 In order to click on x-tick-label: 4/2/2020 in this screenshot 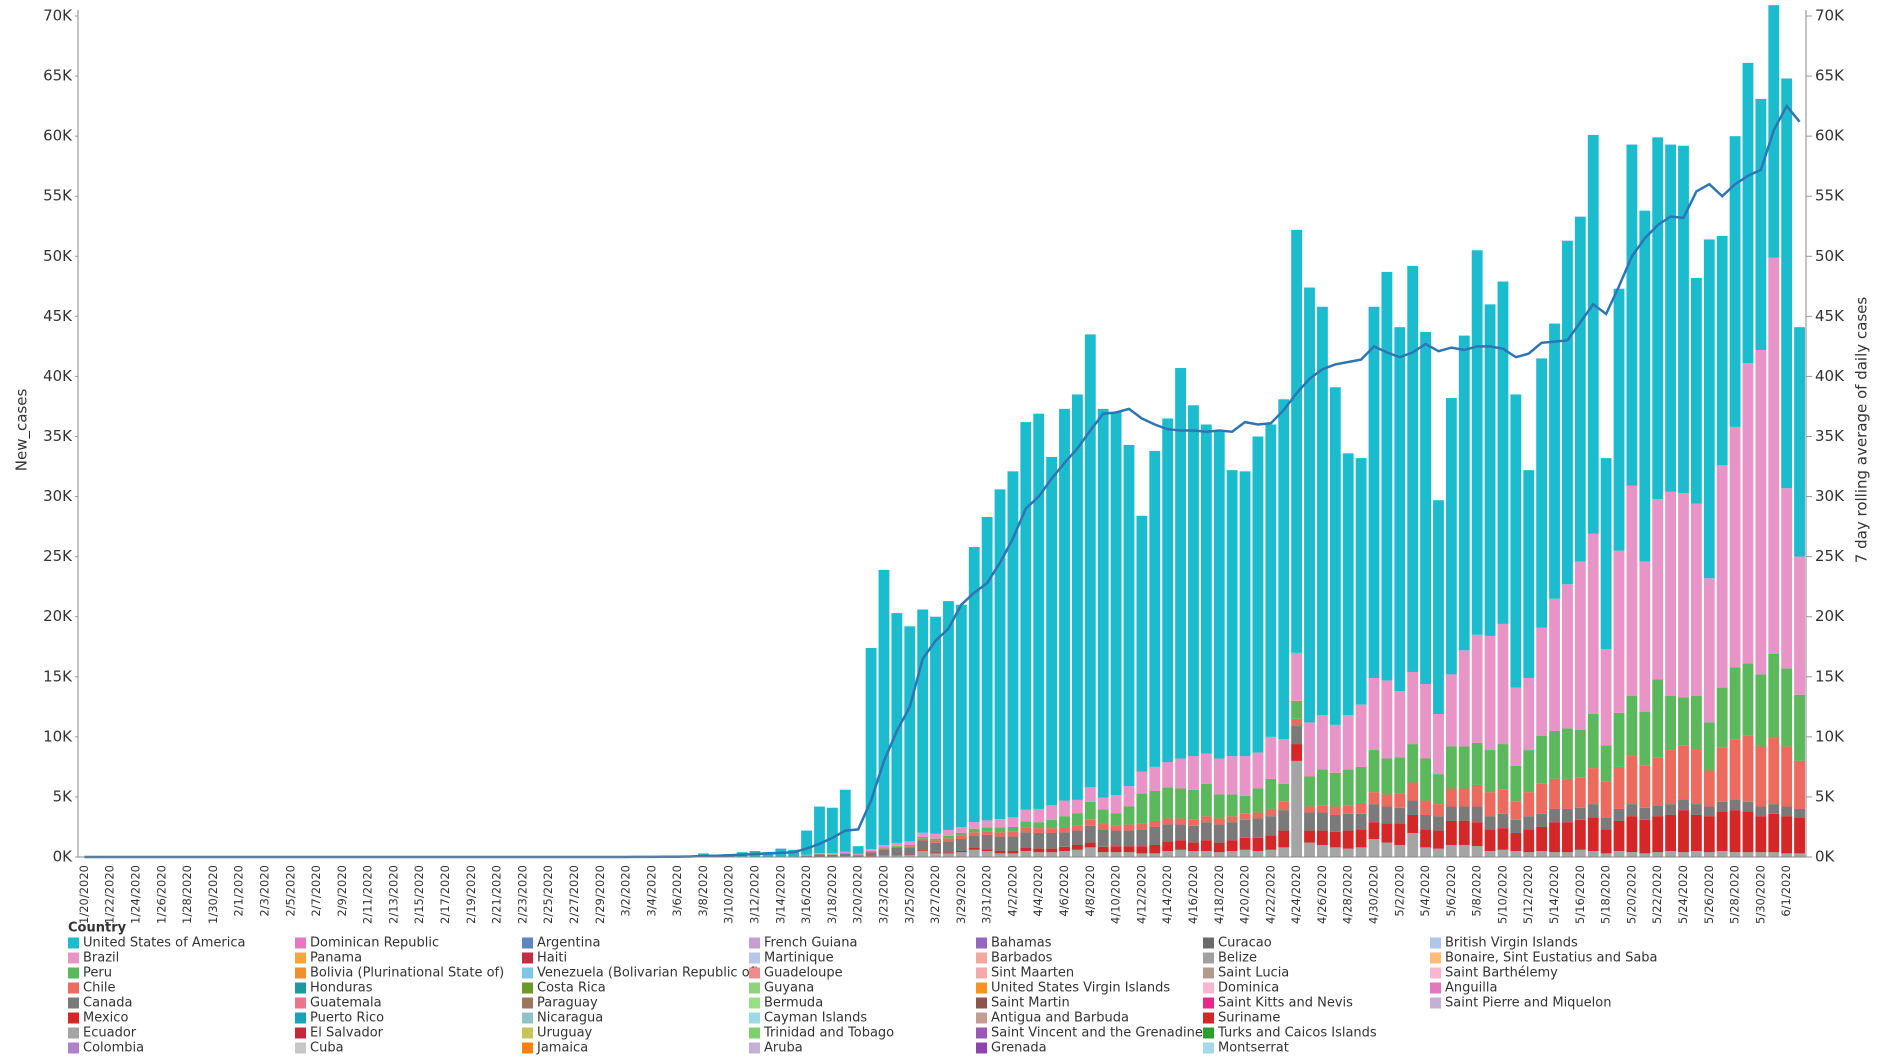, I will do `click(1012, 891)`.